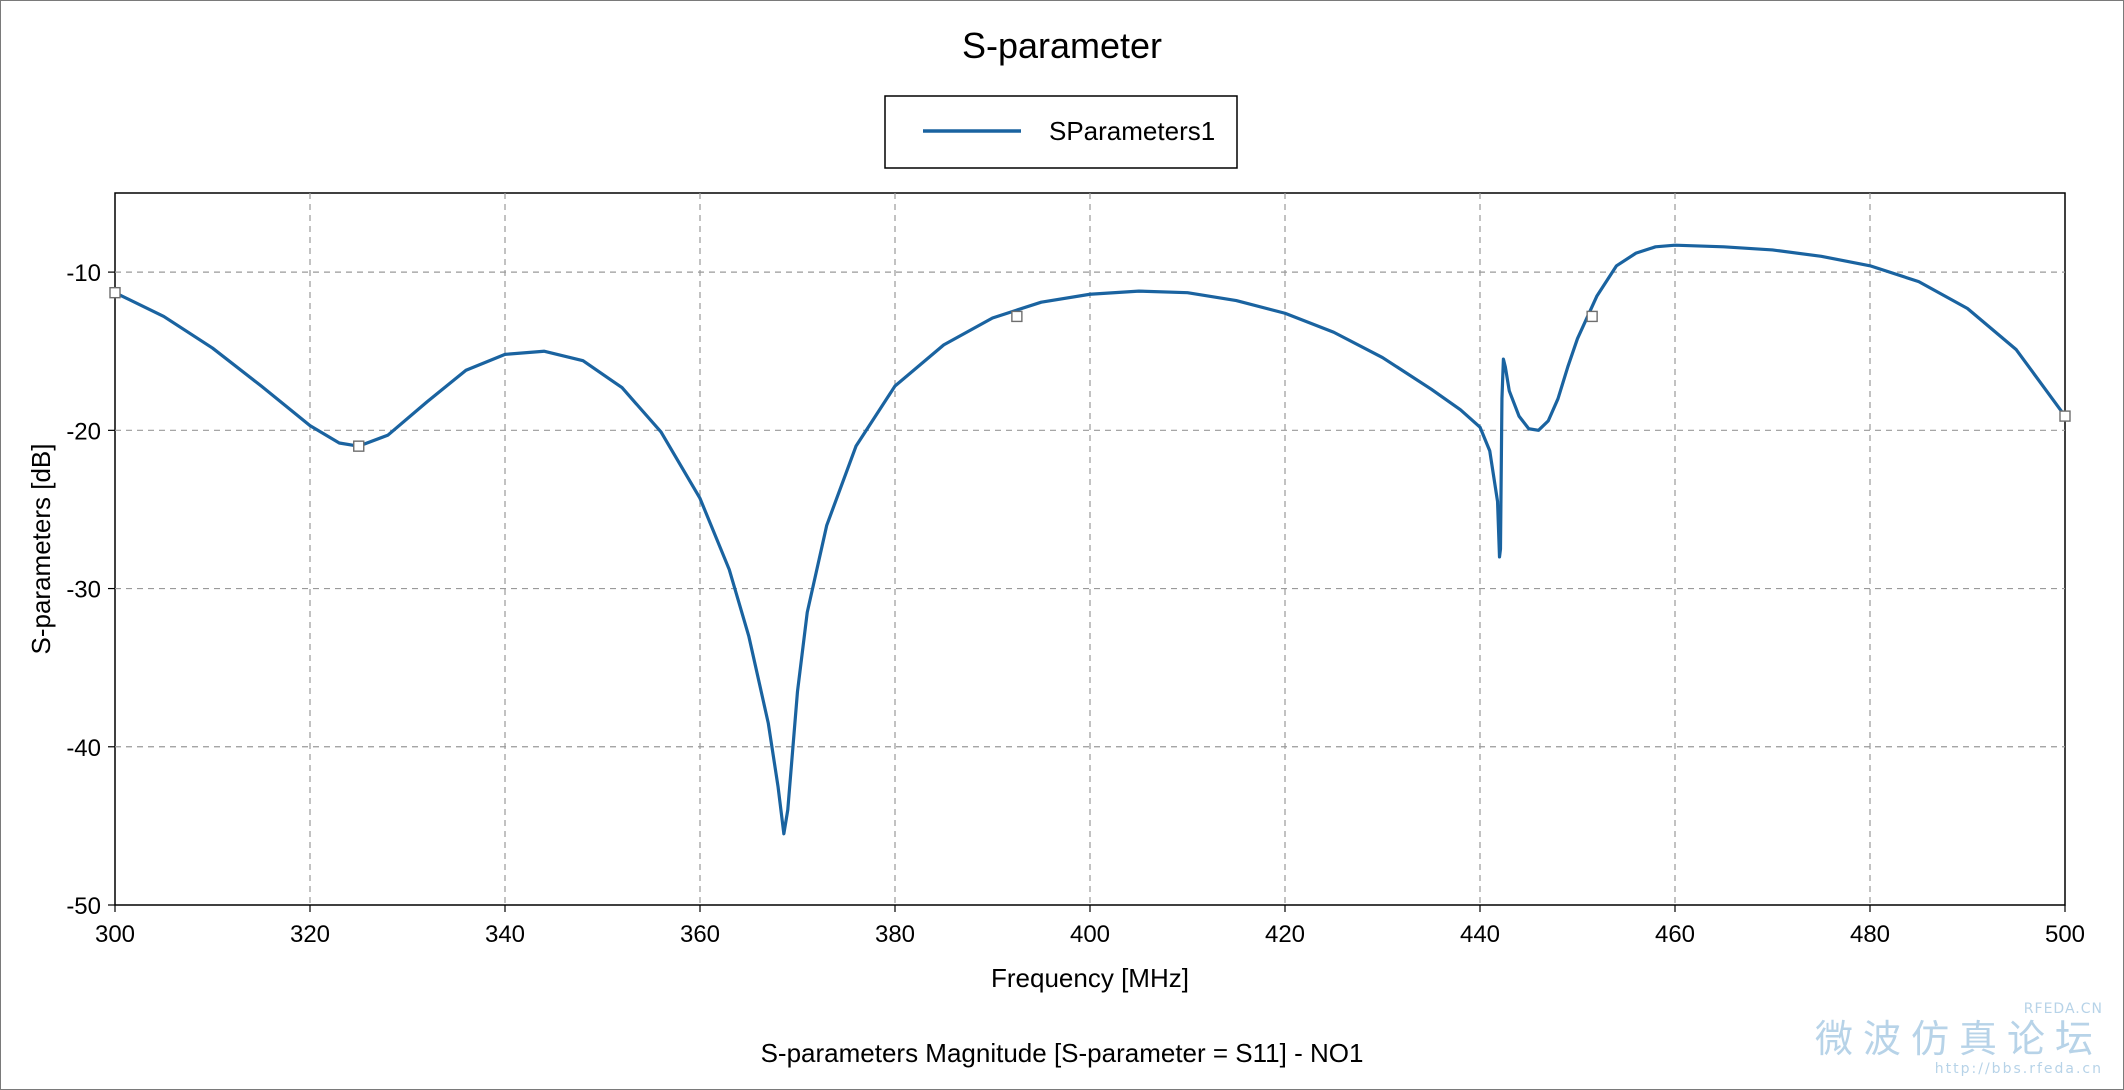  Describe the element at coordinates (1062, 45) in the screenshot. I see `chart-title: S-parameter` at that location.